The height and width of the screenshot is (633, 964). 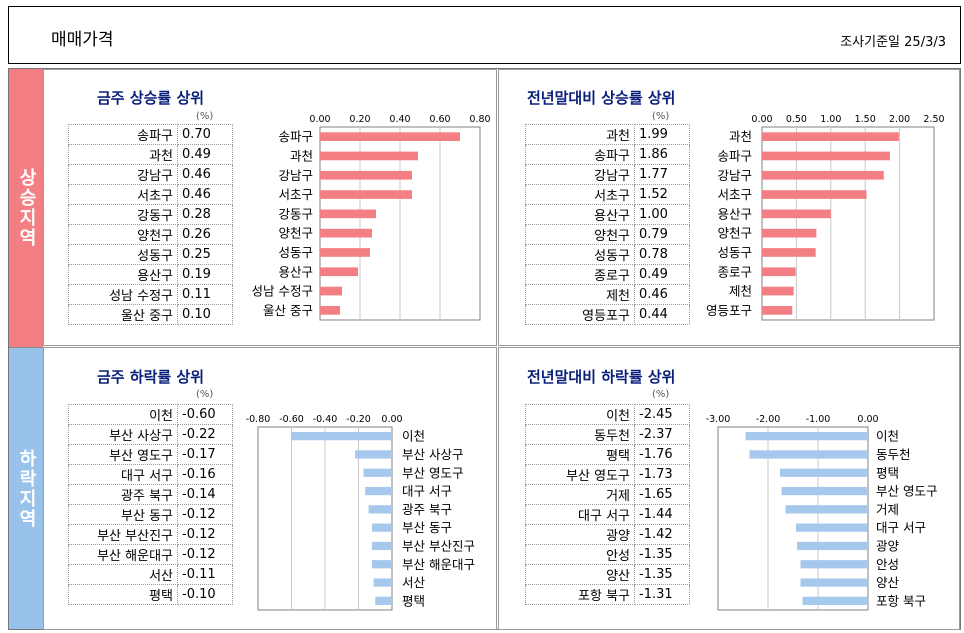 I want to click on table-row: 양천구 0.79, so click(x=607, y=234).